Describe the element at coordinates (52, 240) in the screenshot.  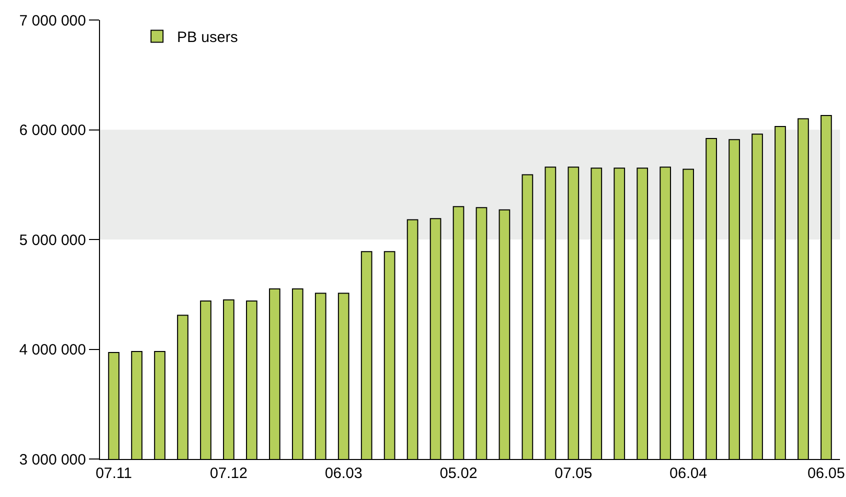
I see `y-tick-label: 5 000 000` at that location.